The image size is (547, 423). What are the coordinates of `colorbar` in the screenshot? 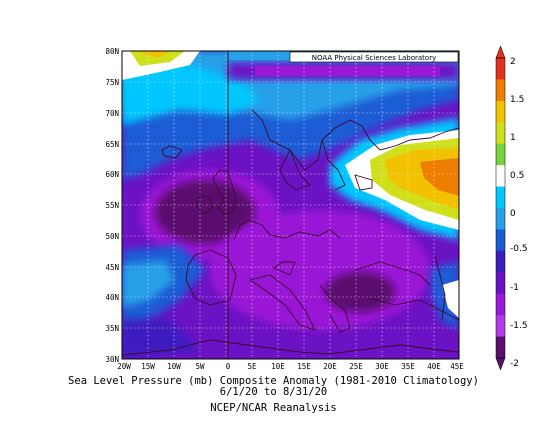 It's located at (500, 208).